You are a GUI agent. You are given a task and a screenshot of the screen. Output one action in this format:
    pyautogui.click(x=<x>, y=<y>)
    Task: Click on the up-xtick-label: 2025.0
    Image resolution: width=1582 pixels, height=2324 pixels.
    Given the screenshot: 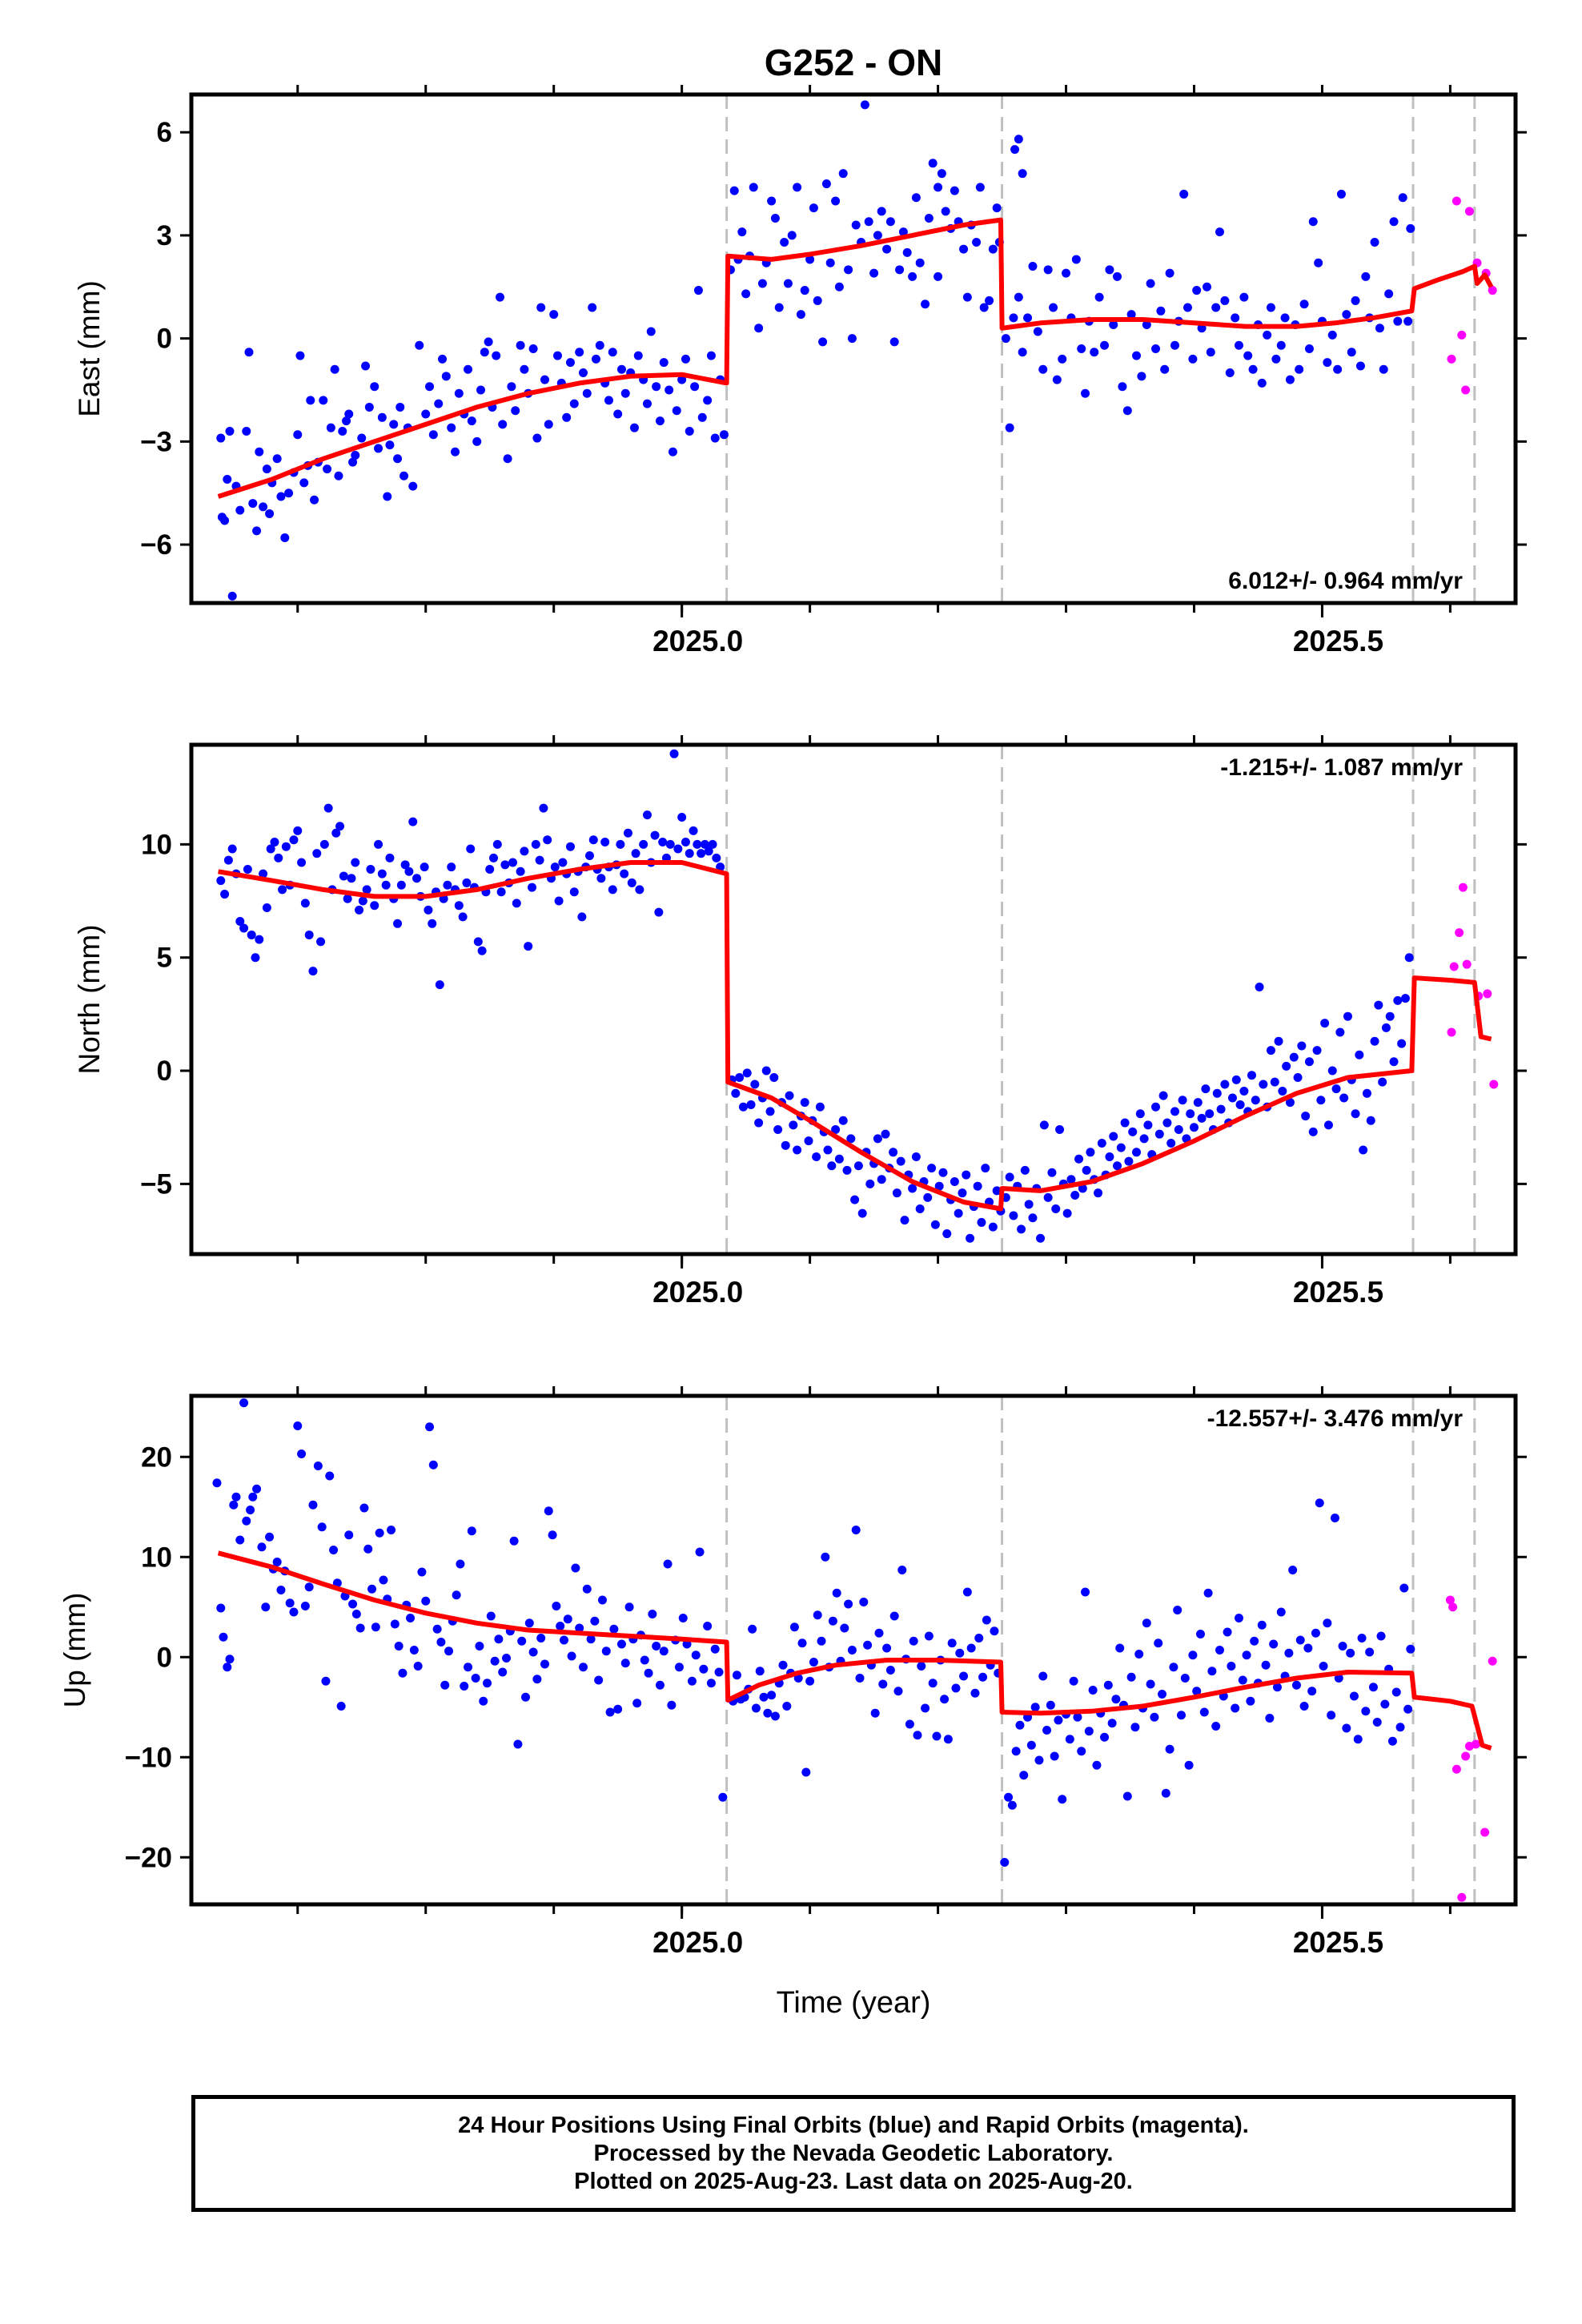 What is the action you would take?
    pyautogui.click(x=698, y=1942)
    